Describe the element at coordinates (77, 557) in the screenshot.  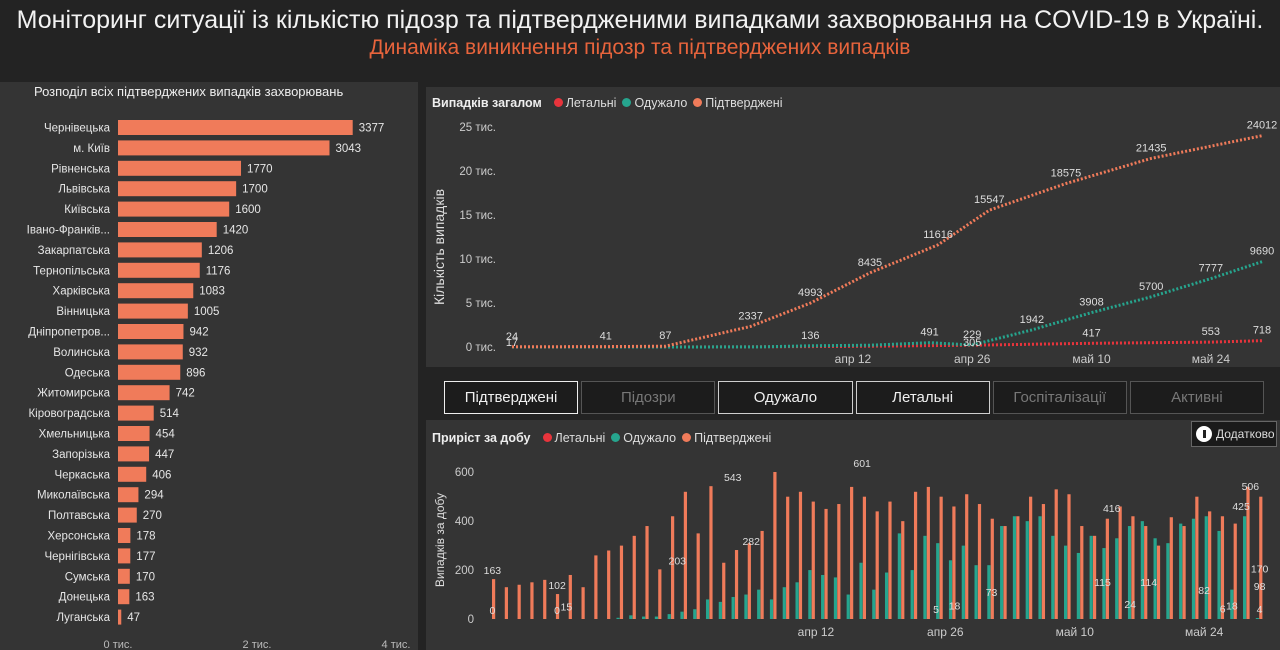
I see `region-label: Чернігівська` at that location.